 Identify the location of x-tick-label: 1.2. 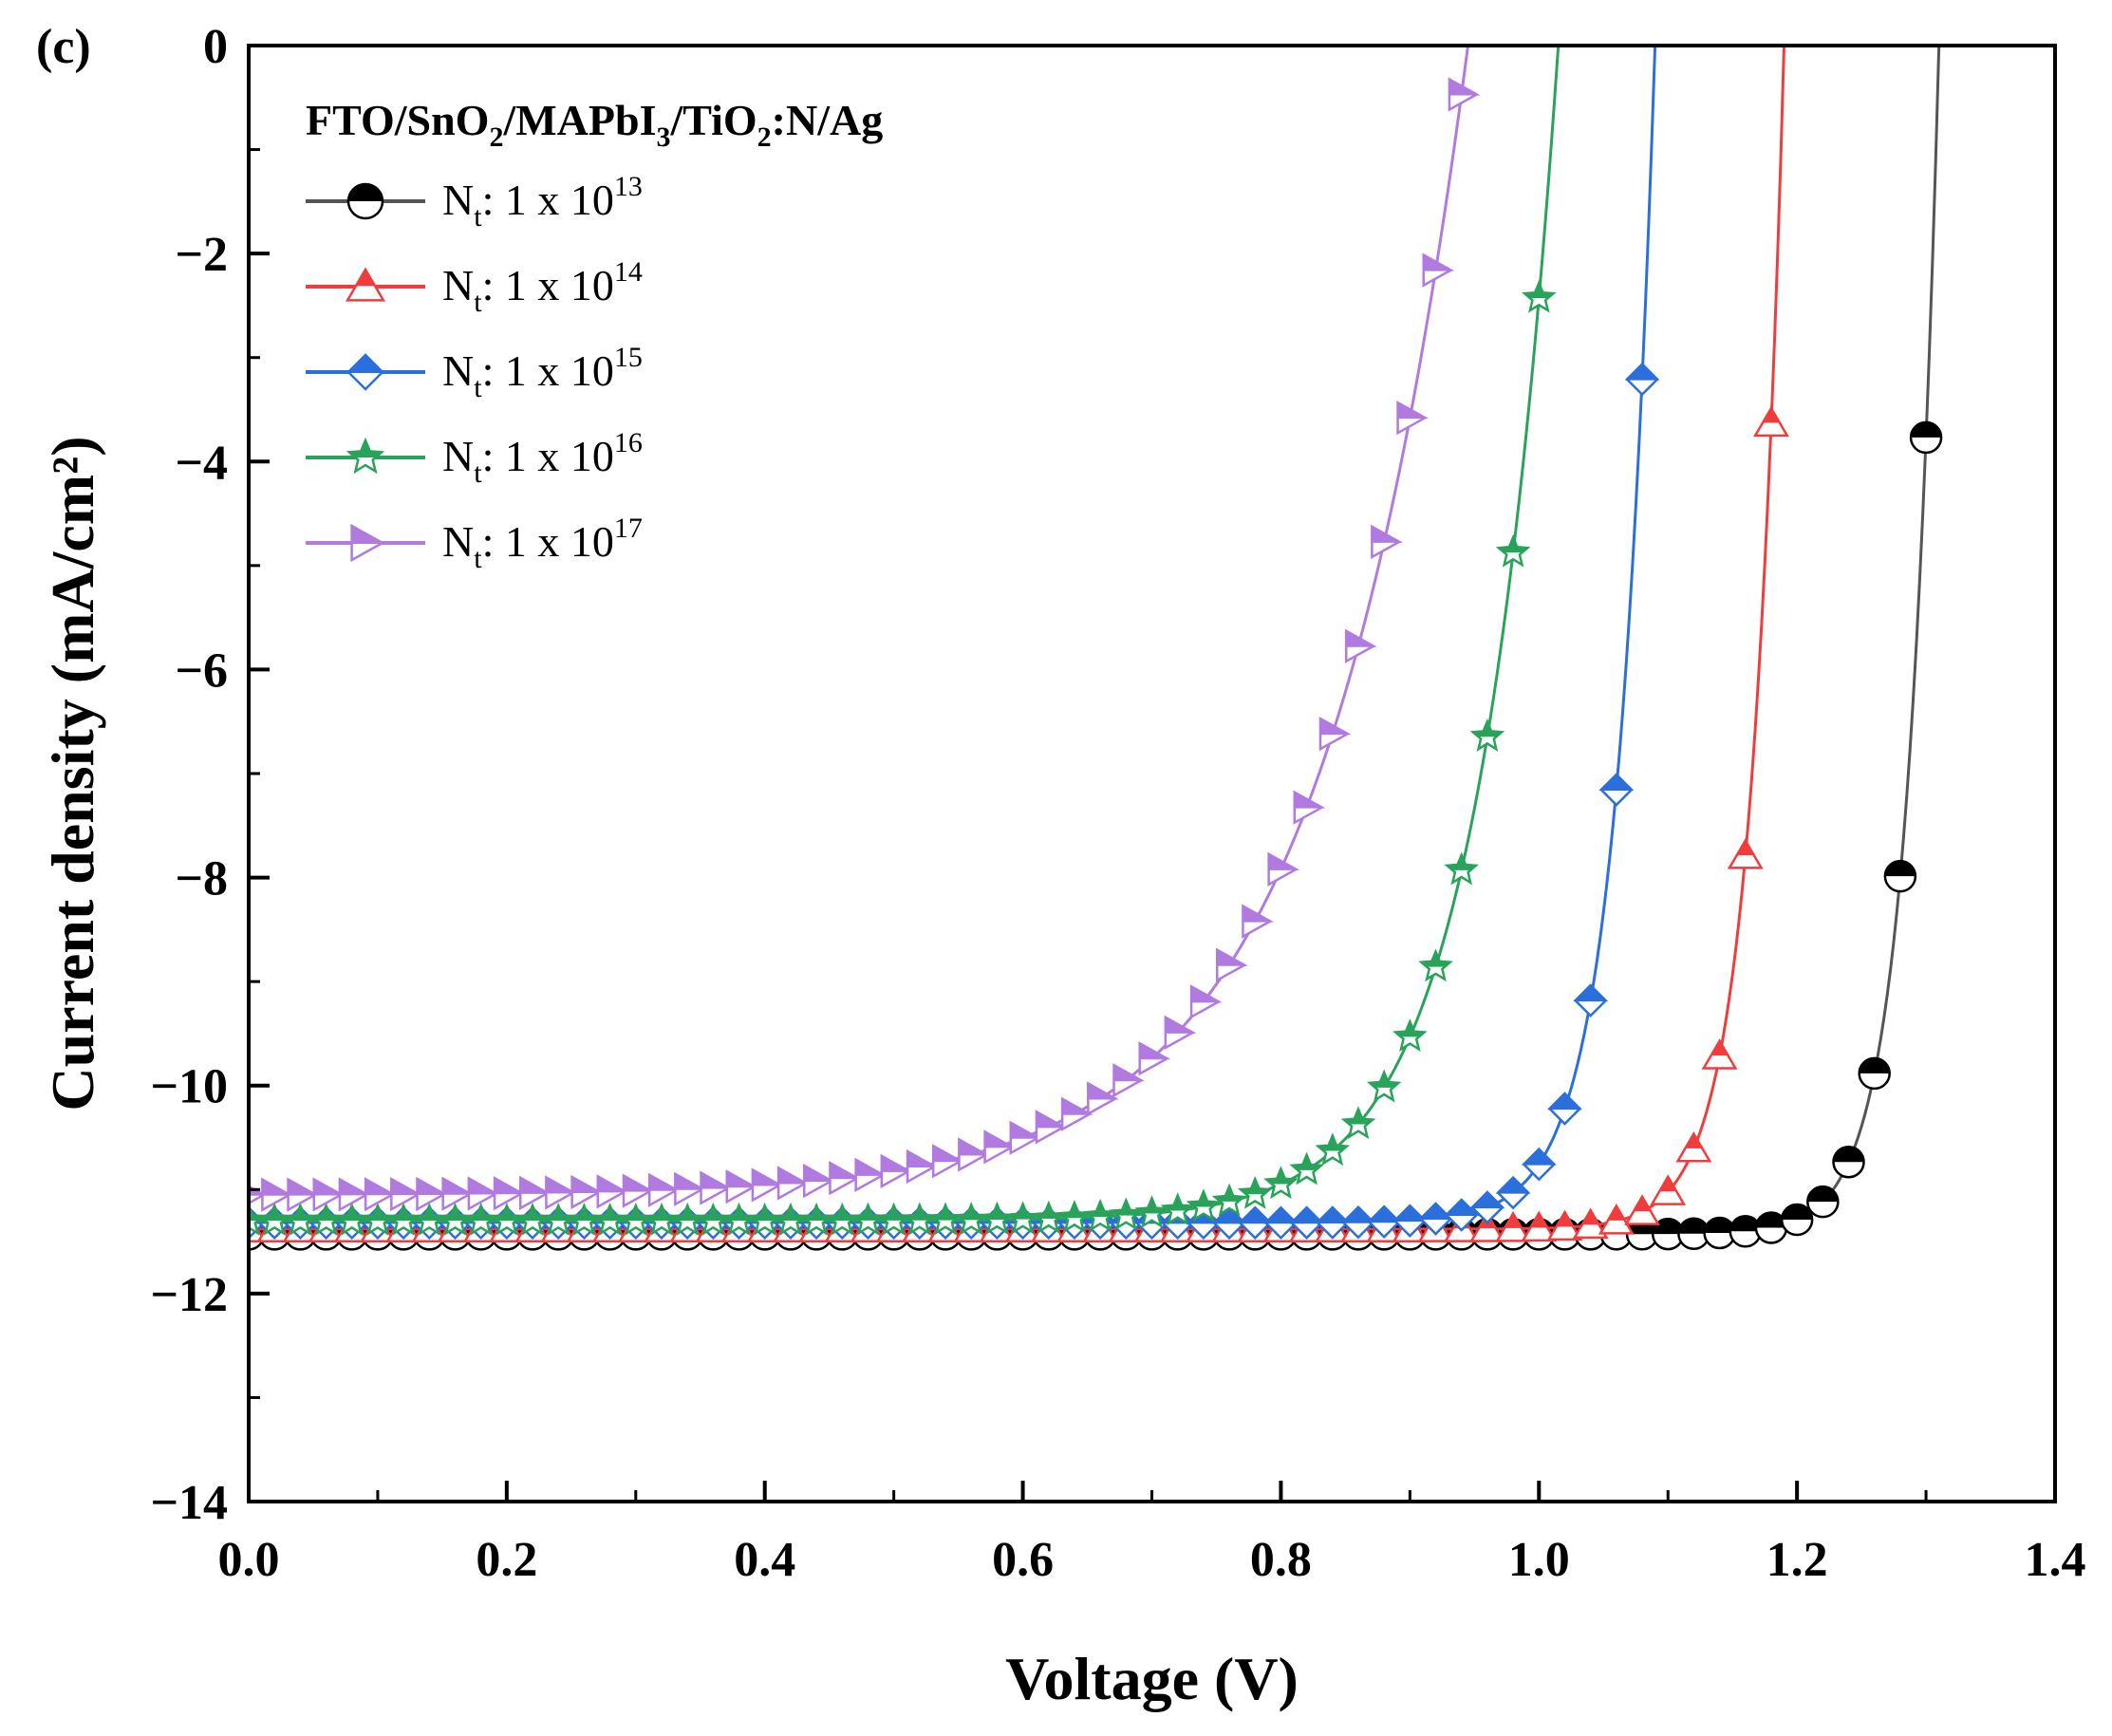
(1797, 1560).